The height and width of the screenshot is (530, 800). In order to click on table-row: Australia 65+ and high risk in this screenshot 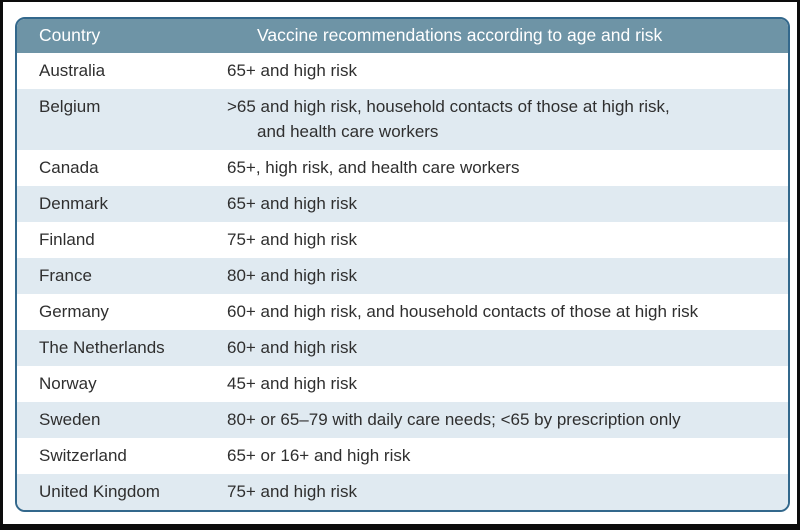, I will do `click(402, 71)`.